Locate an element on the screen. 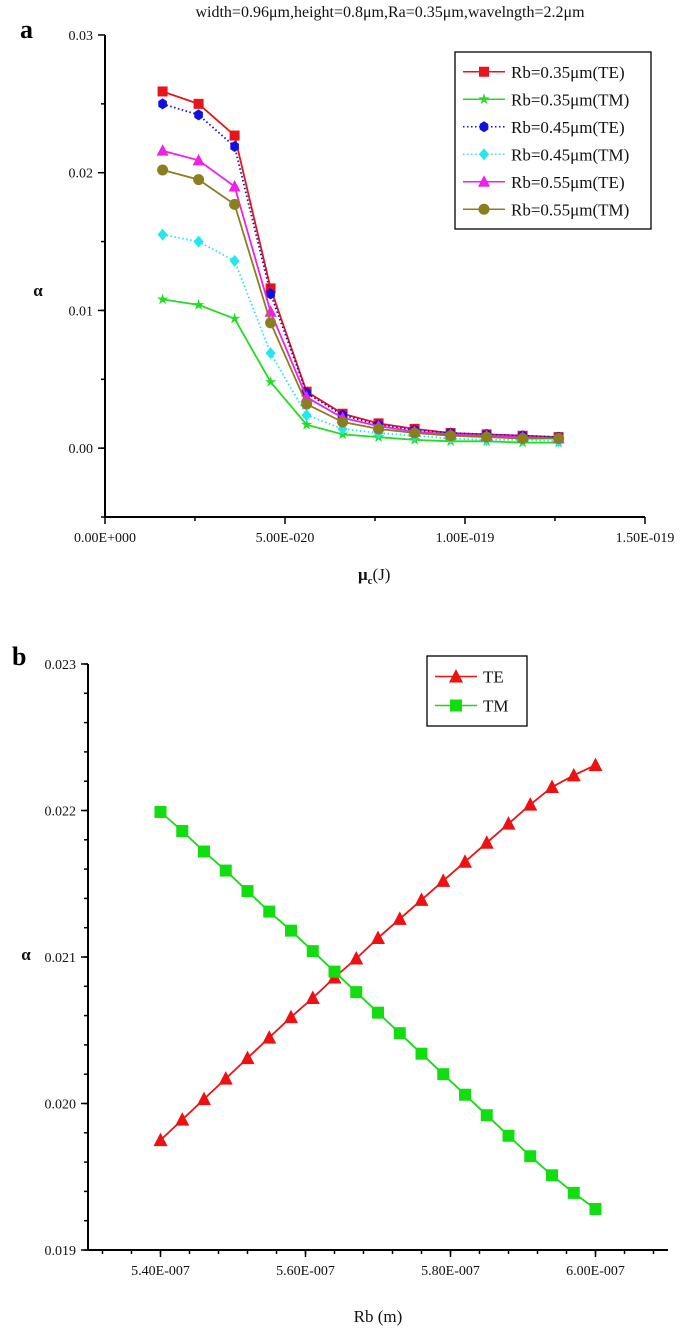 The width and height of the screenshot is (685, 1336). y-tick-label: 0.020 is located at coordinates (61, 1105).